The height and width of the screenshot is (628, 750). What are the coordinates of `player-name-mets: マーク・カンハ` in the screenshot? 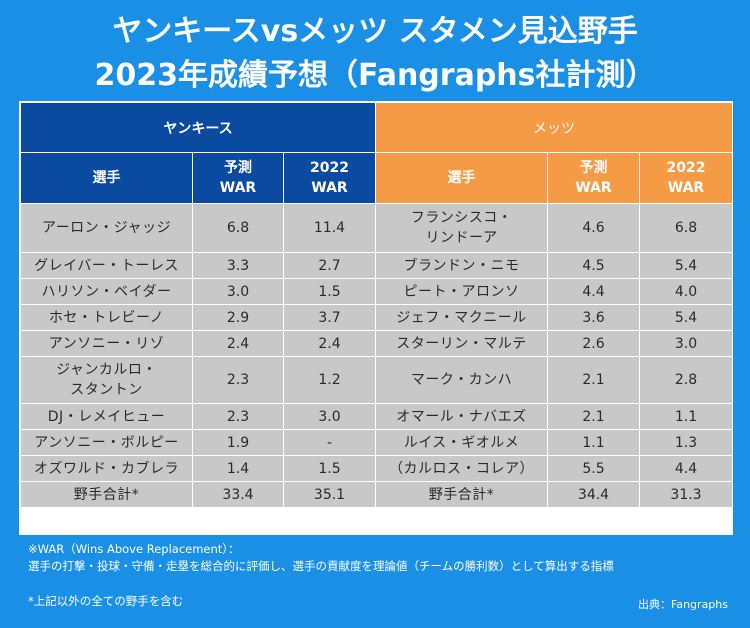 It's located at (461, 380).